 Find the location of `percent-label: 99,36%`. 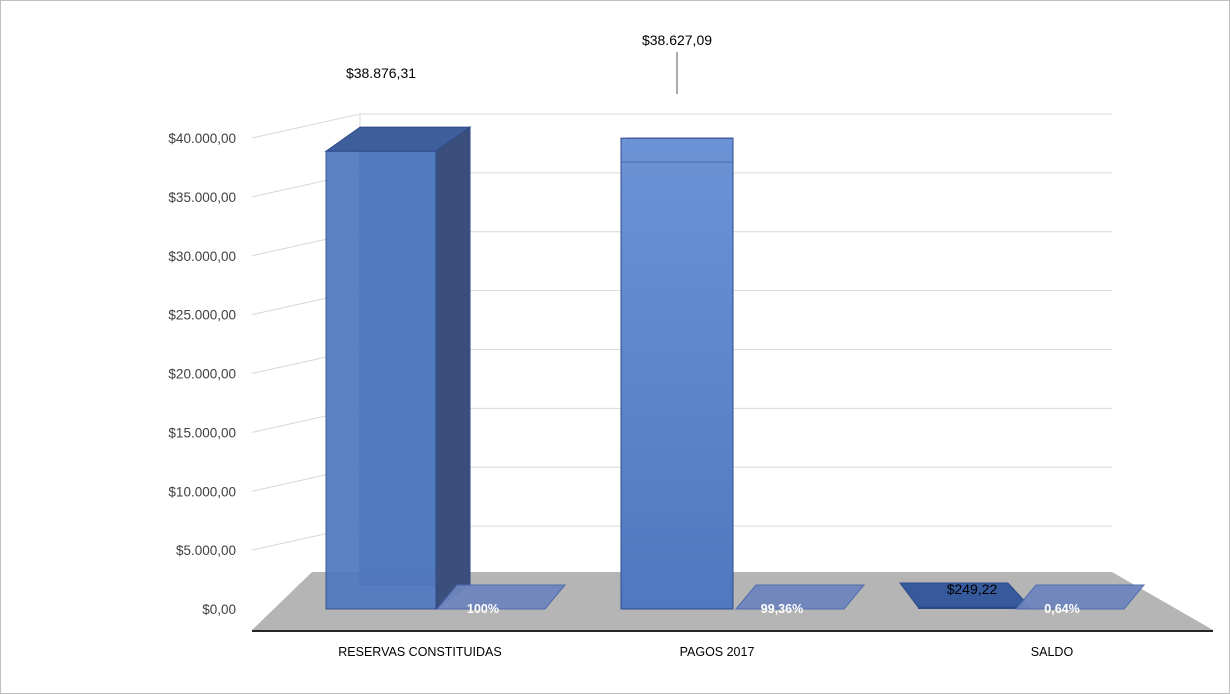

percent-label: 99,36% is located at coordinates (782, 609).